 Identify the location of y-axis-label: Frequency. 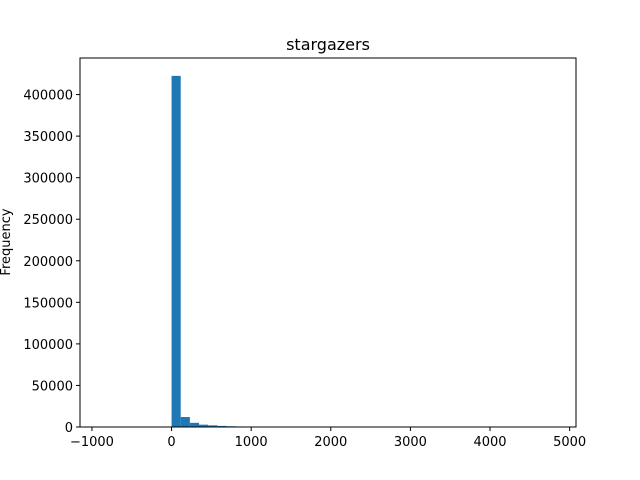
(7, 241).